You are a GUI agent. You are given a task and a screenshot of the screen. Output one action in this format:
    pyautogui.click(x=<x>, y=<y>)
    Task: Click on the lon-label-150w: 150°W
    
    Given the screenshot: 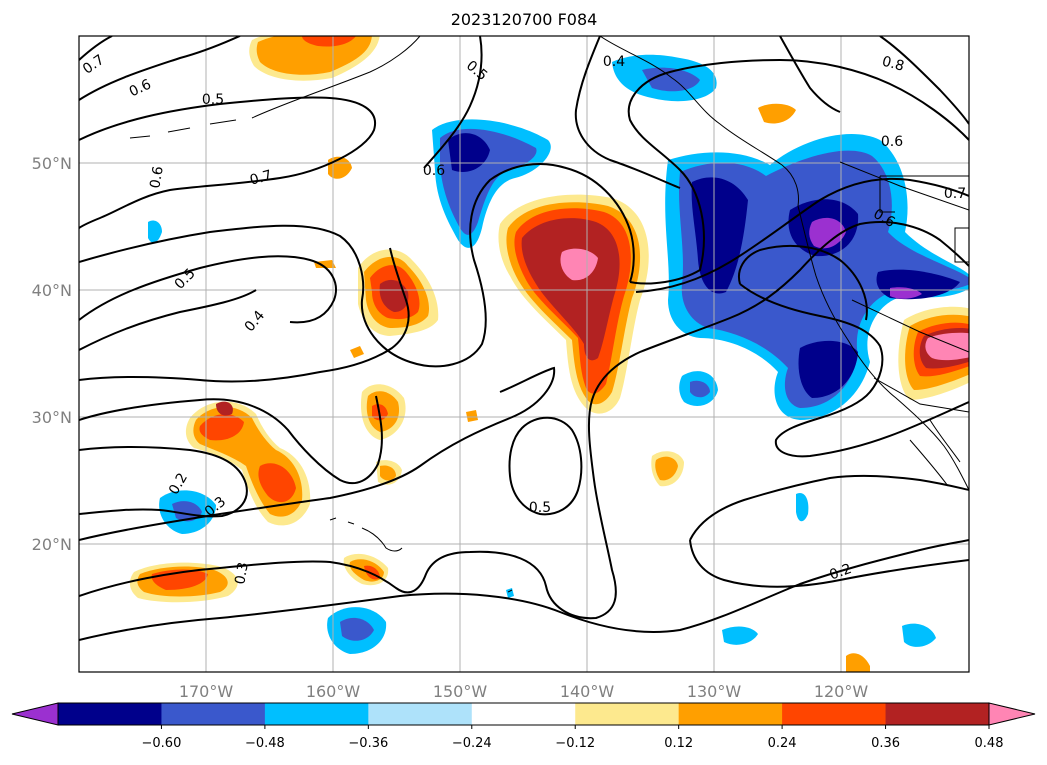 What is the action you would take?
    pyautogui.click(x=460, y=691)
    